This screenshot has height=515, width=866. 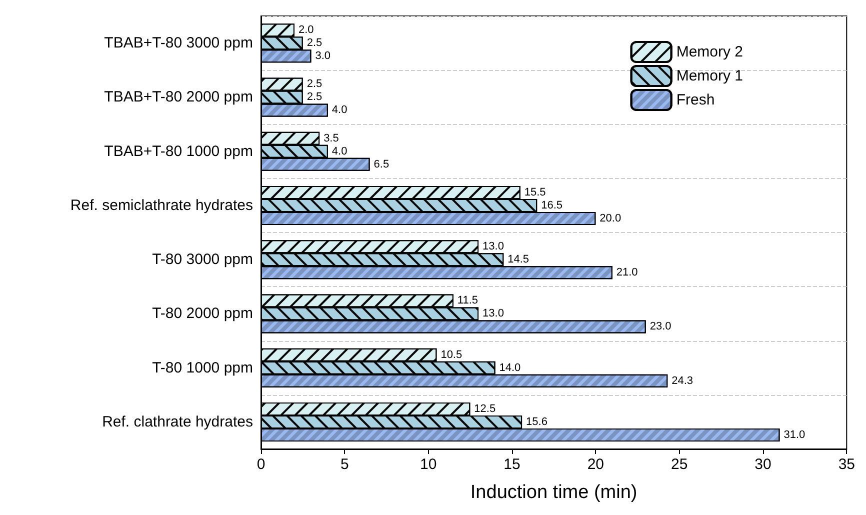 What do you see at coordinates (611, 218) in the screenshot?
I see `data-label: 20.0` at bounding box center [611, 218].